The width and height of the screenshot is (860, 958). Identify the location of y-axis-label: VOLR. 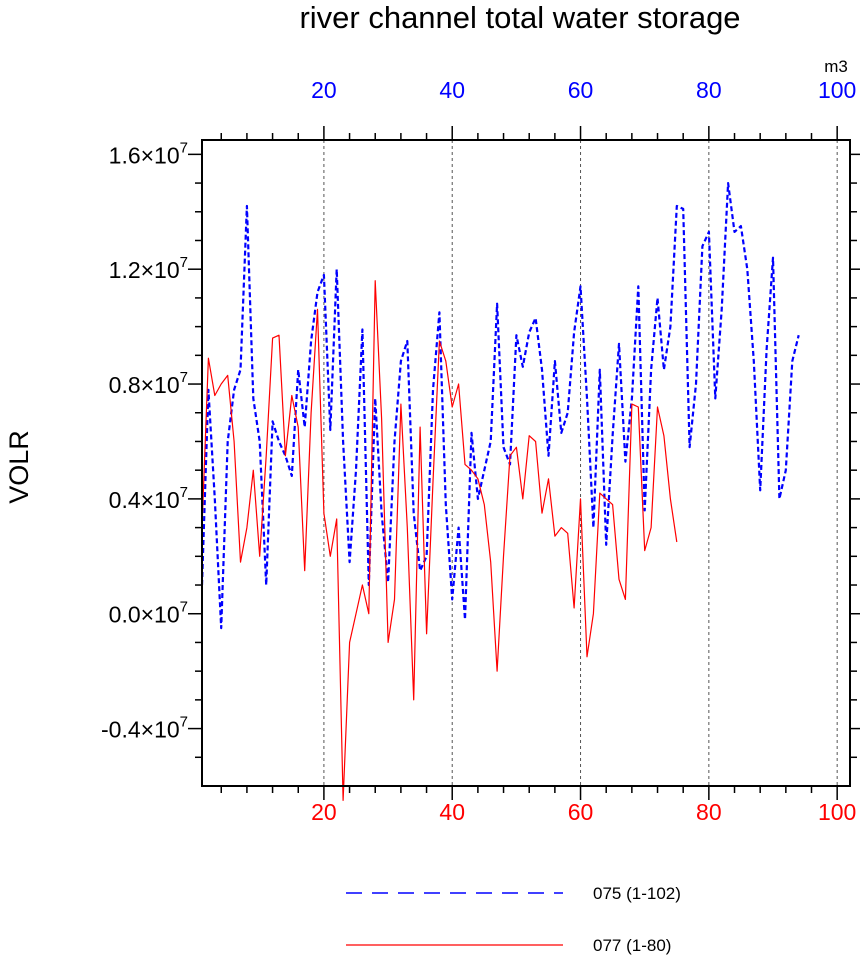
(19, 467).